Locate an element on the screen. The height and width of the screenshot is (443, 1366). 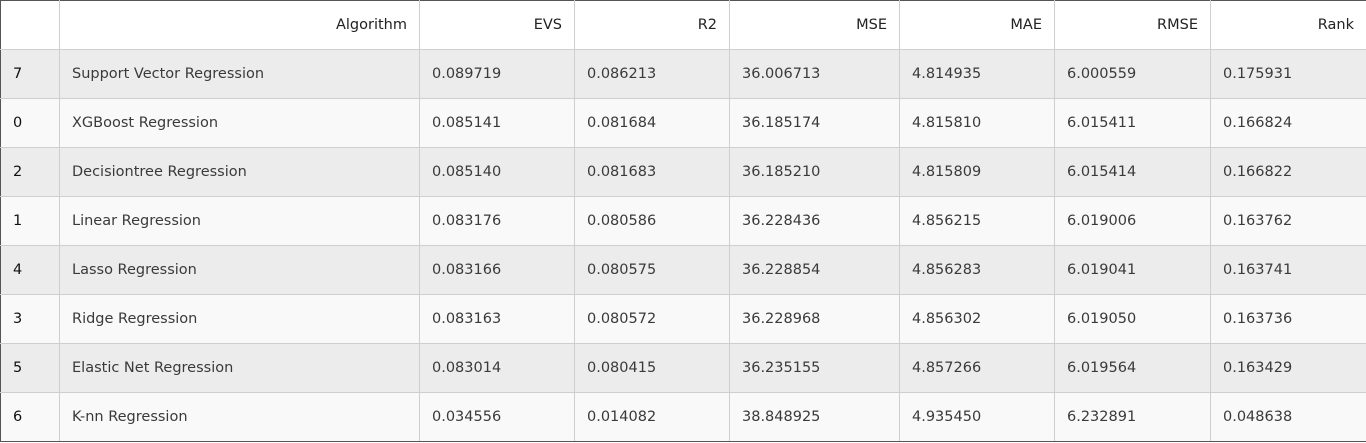
cell-algorithm: K-nn Regression is located at coordinates (239, 417).